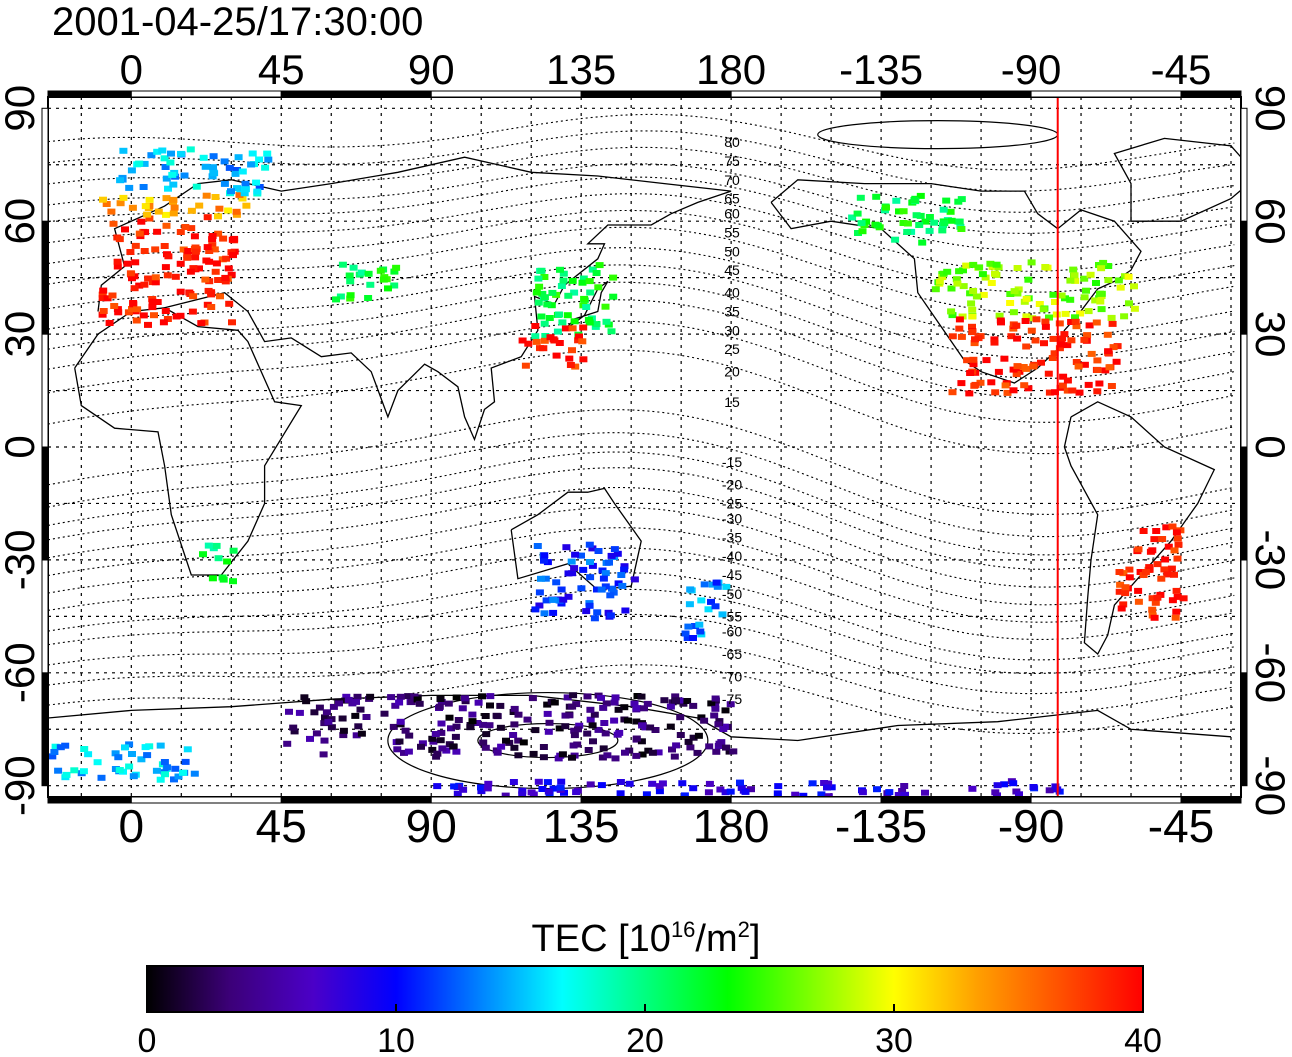 The height and width of the screenshot is (1057, 1292). What do you see at coordinates (21, 221) in the screenshot?
I see `lat-tick-left: 60` at bounding box center [21, 221].